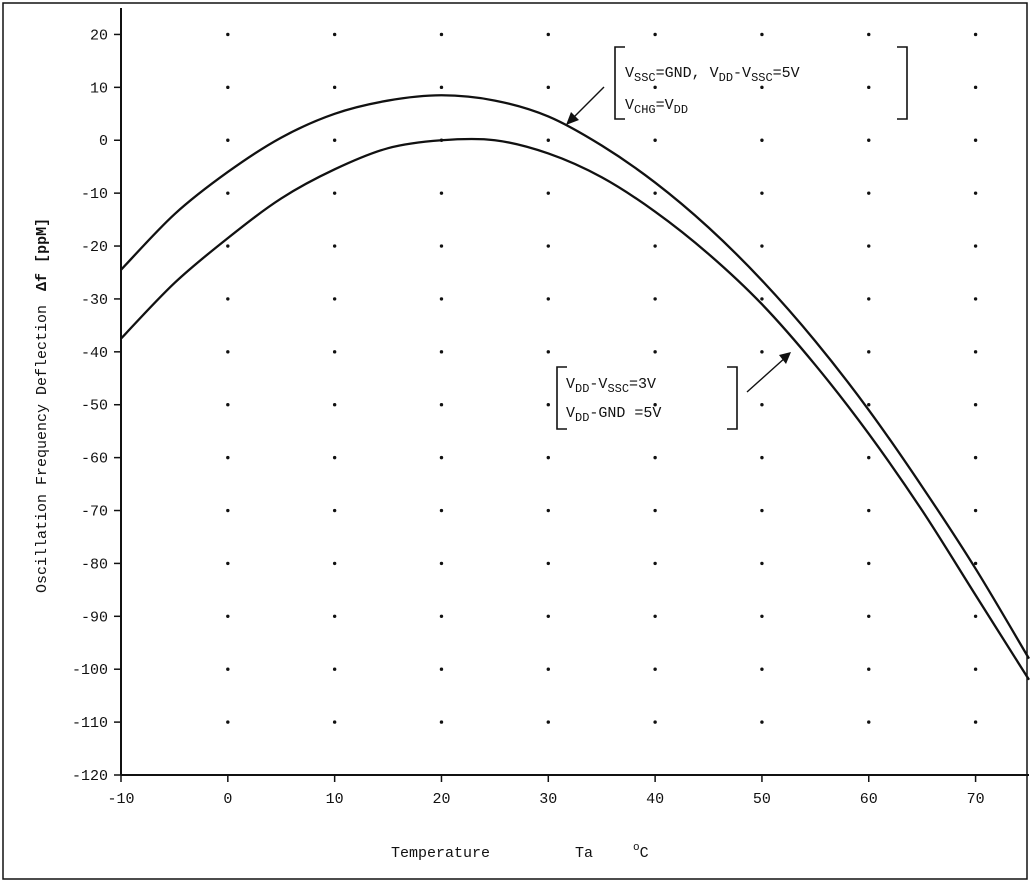 Image resolution: width=1030 pixels, height=882 pixels. Describe the element at coordinates (613, 415) in the screenshot. I see `annotation-2-line-2: VDD-GND =5V` at that location.